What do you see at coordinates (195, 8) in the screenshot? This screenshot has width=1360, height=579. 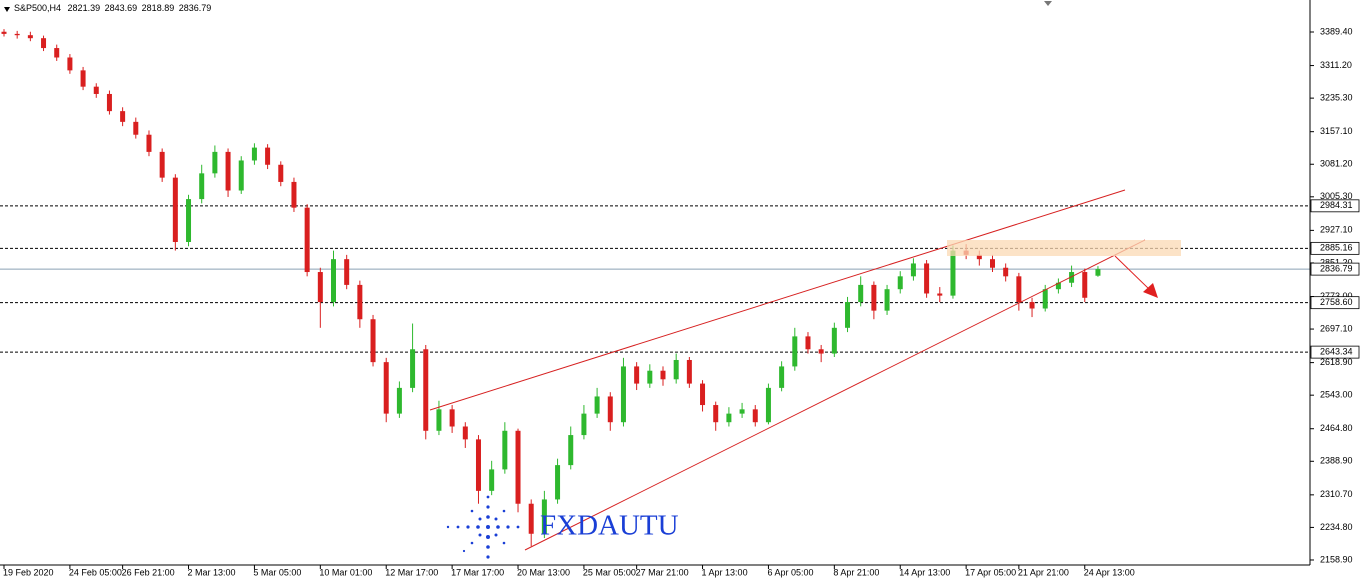 I see `header-close: 2836.79` at bounding box center [195, 8].